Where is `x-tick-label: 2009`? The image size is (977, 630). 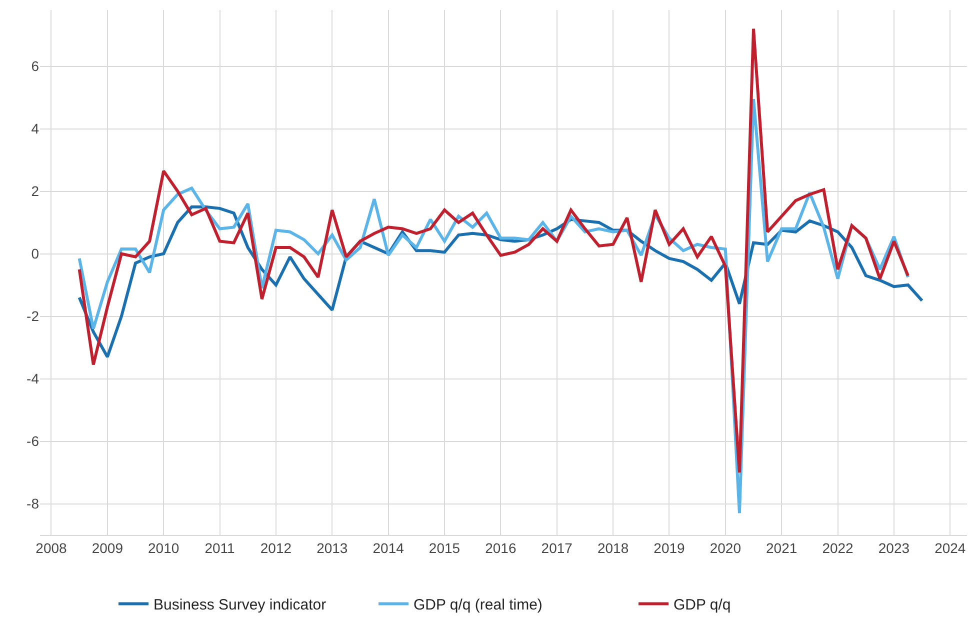
x-tick-label: 2009 is located at coordinates (108, 548).